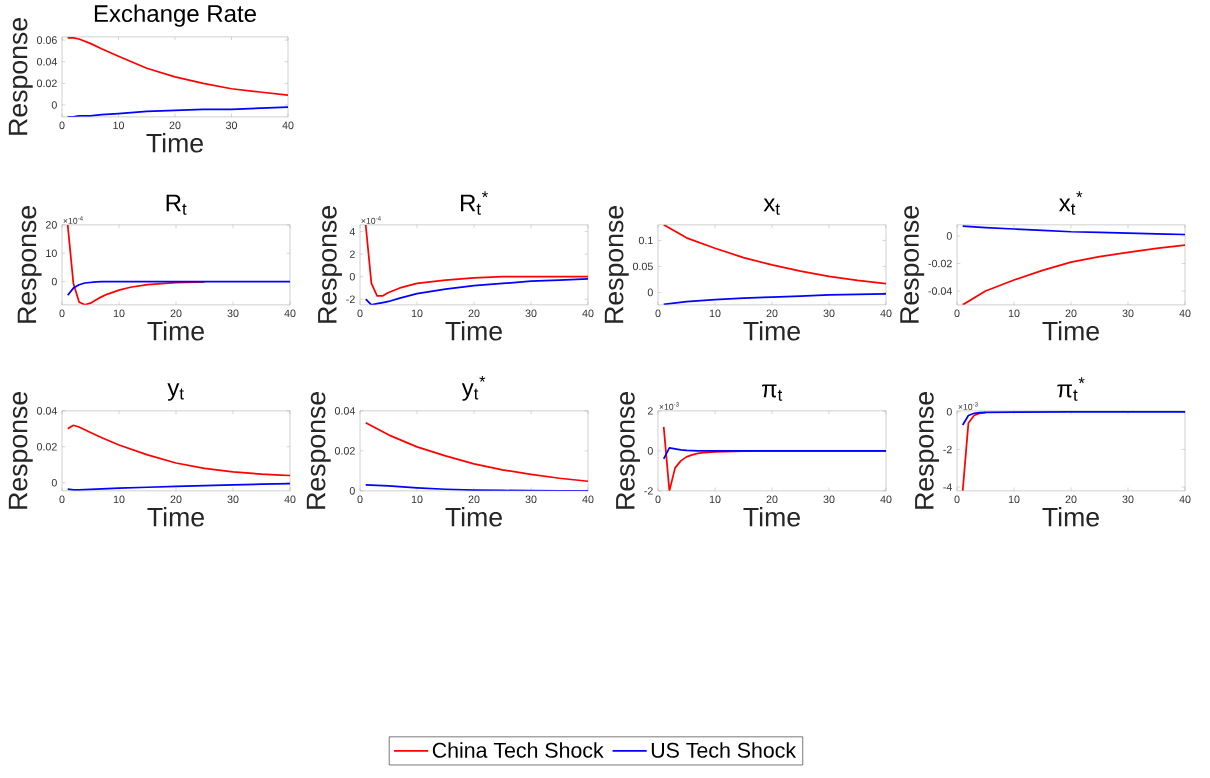 This screenshot has width=1210, height=778. What do you see at coordinates (175, 15) in the screenshot?
I see `chart-title: Exchange Rate` at bounding box center [175, 15].